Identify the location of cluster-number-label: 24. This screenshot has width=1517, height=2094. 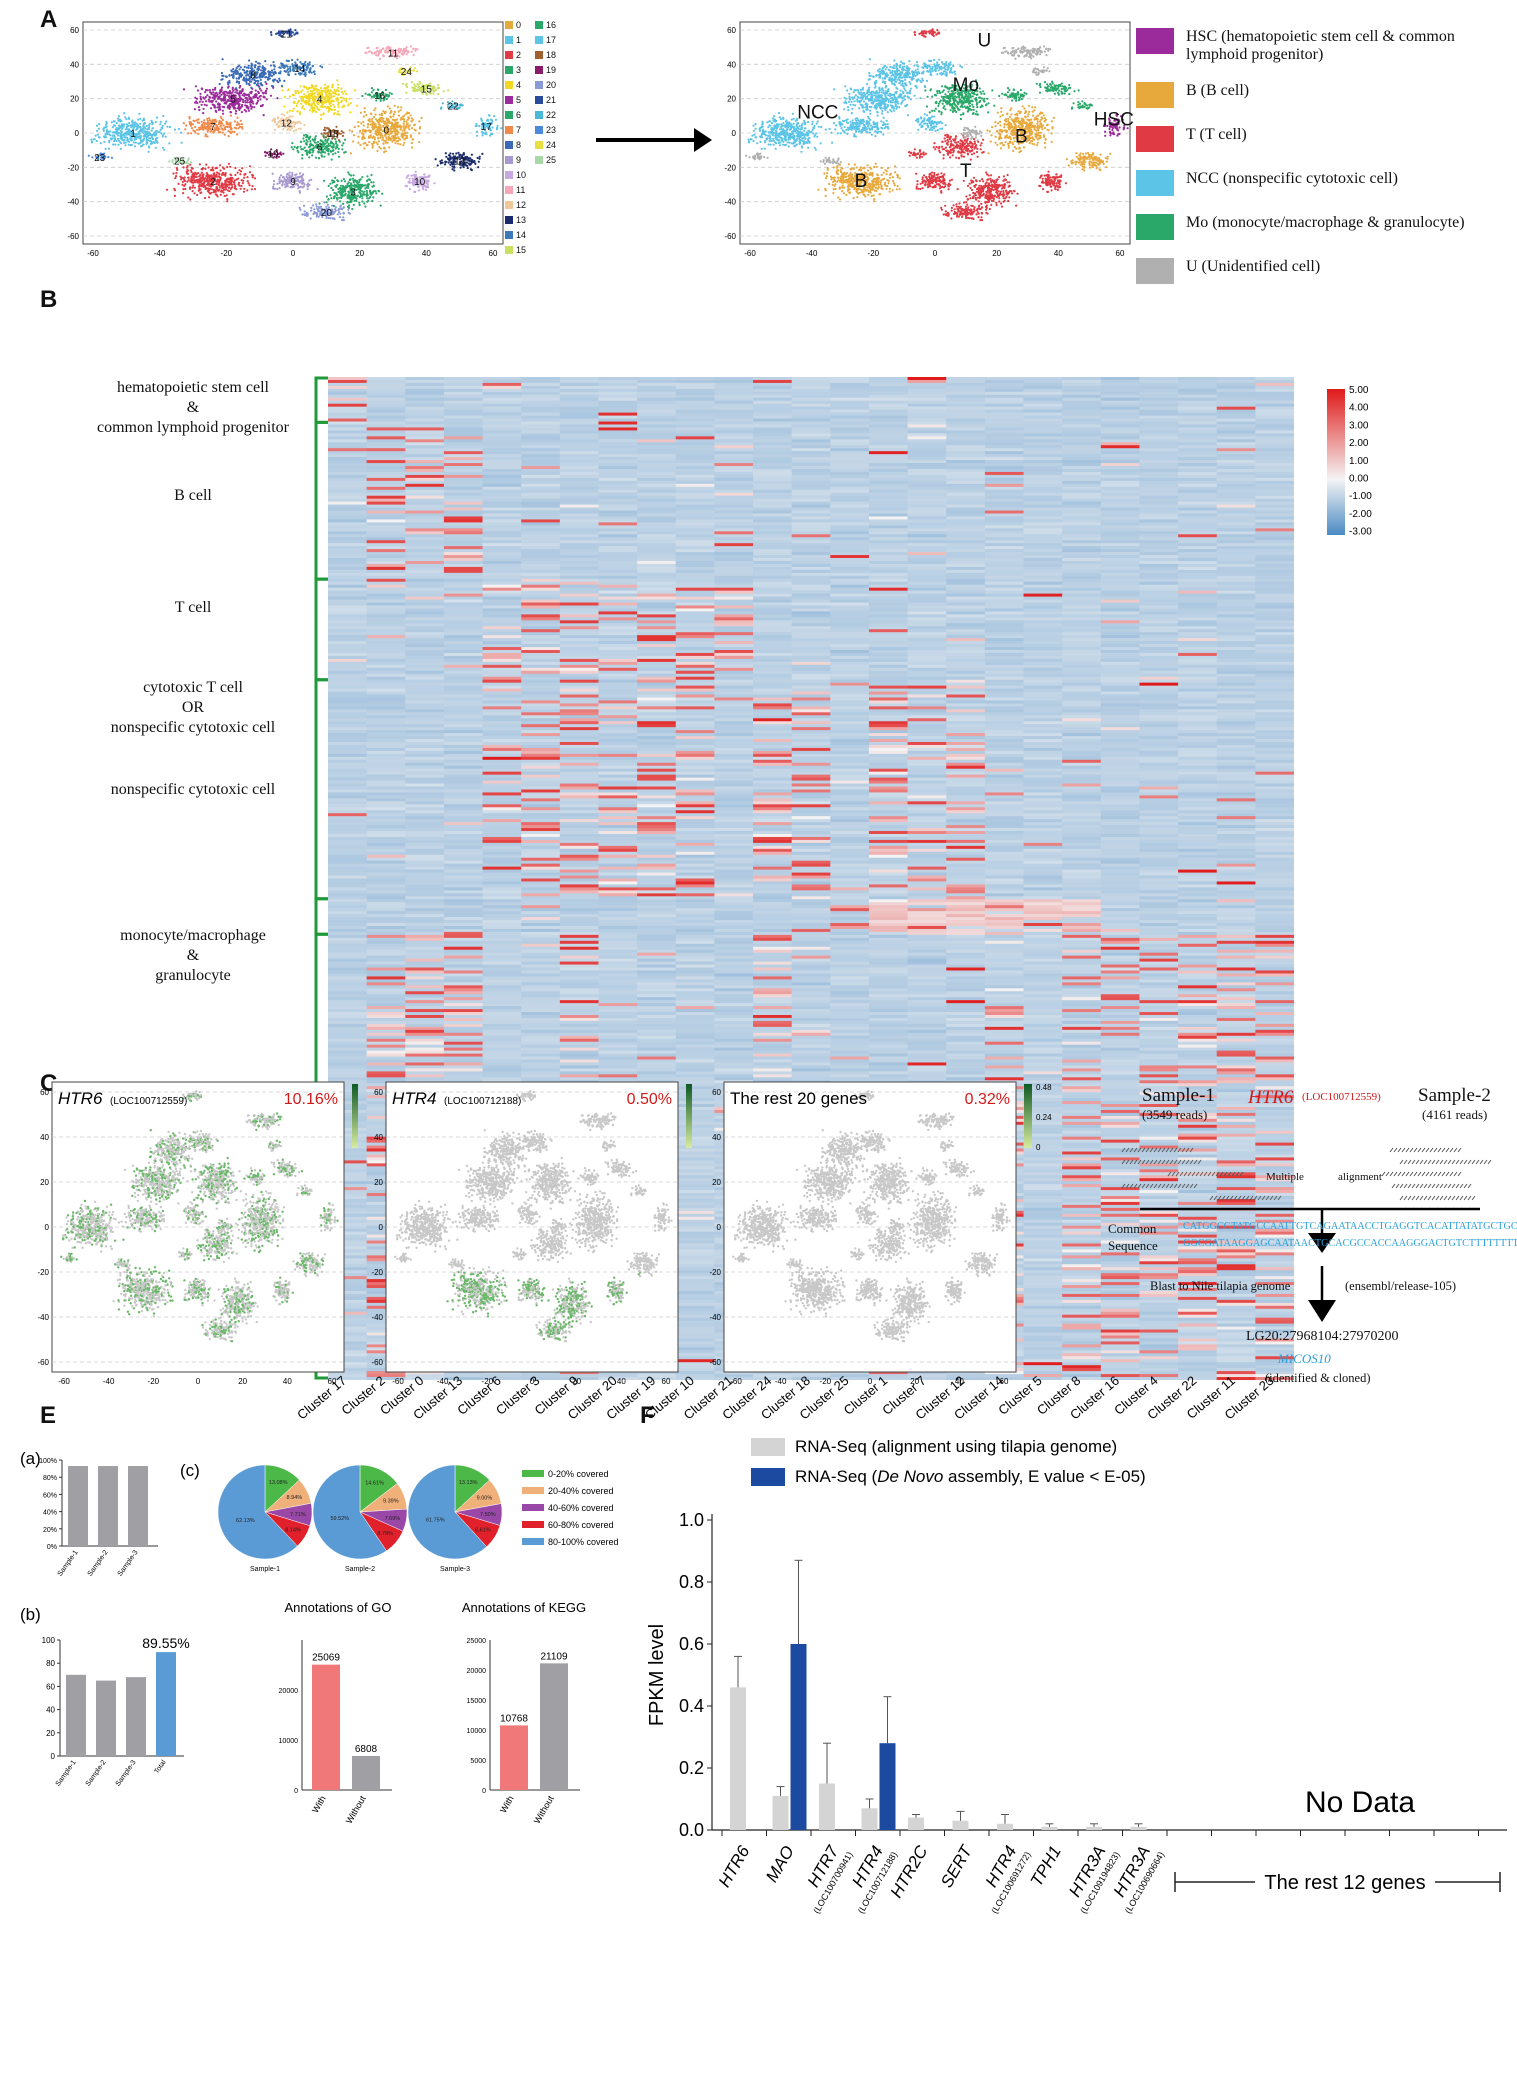
(407, 72).